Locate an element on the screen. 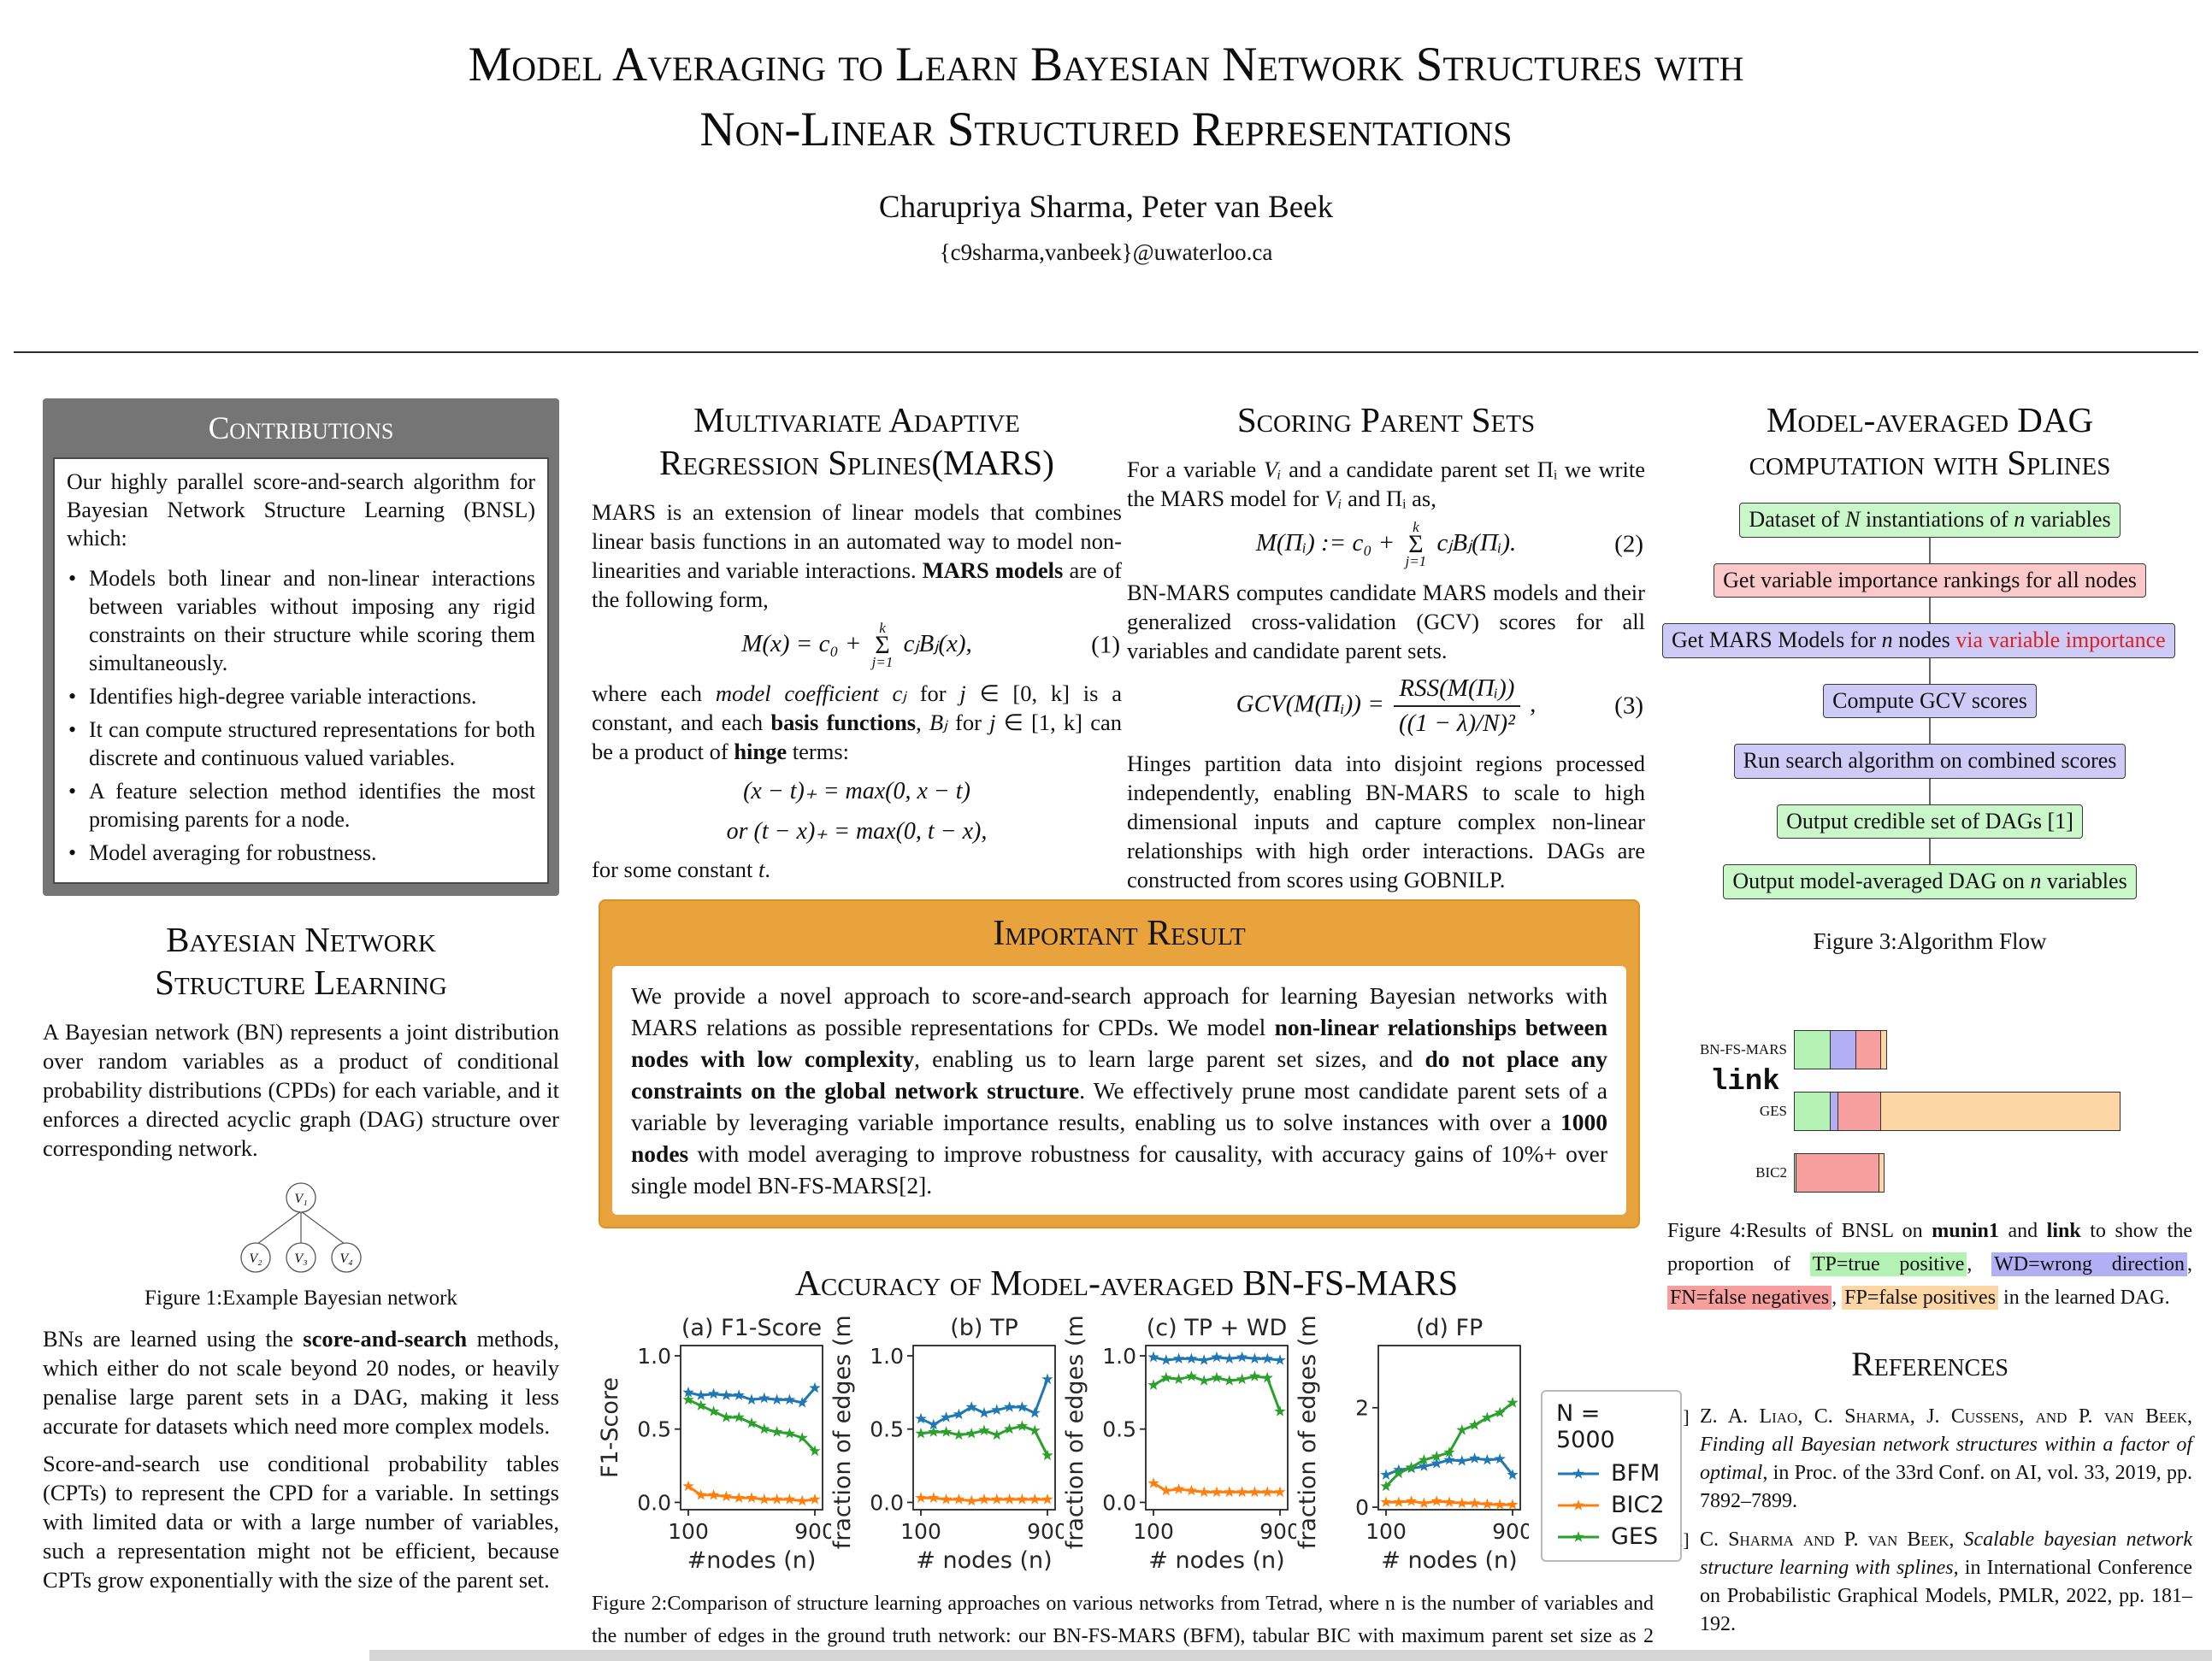  svg-text: 2 is located at coordinates (1362, 1408).